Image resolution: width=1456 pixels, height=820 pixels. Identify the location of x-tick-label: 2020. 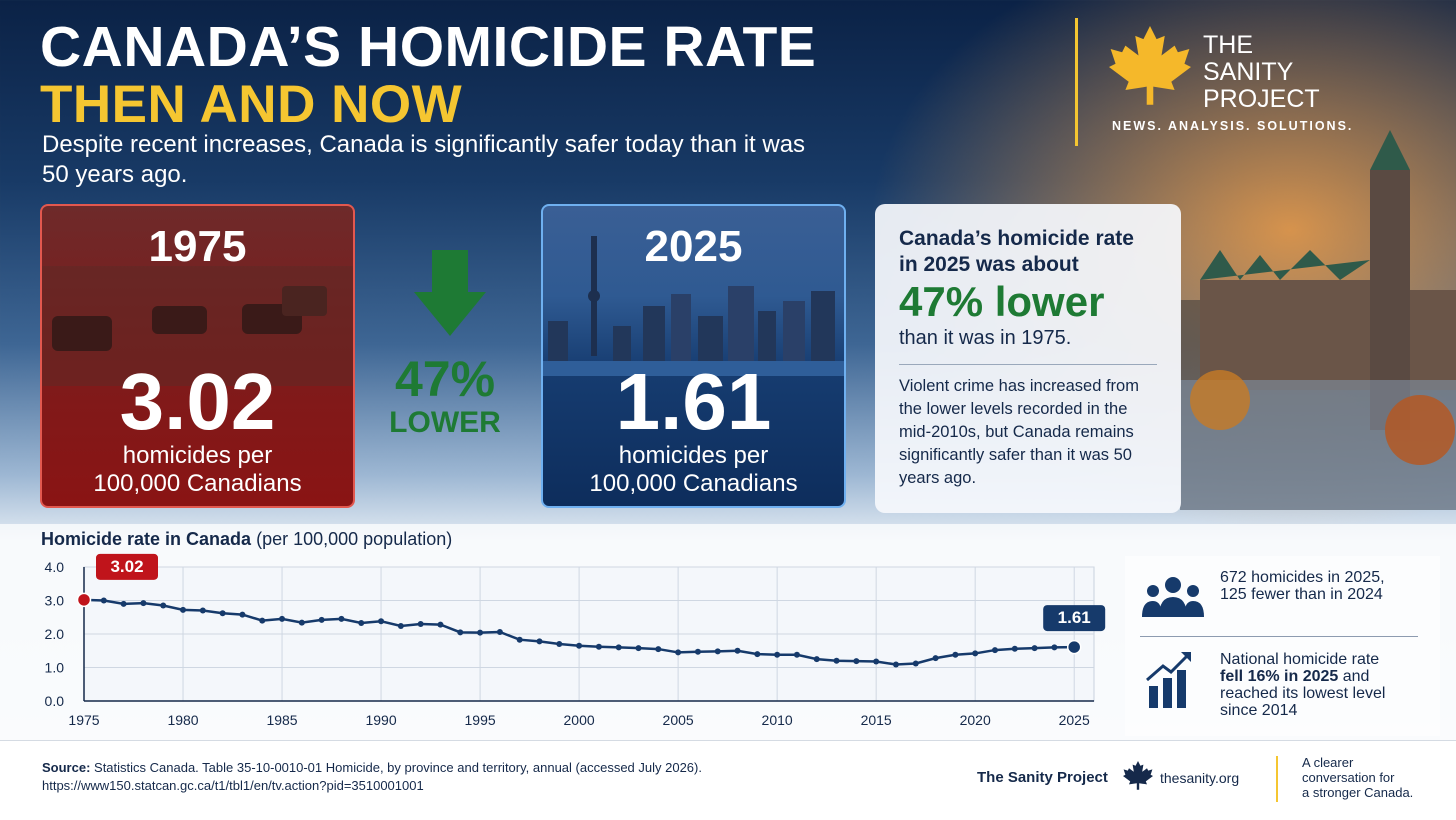
(975, 720).